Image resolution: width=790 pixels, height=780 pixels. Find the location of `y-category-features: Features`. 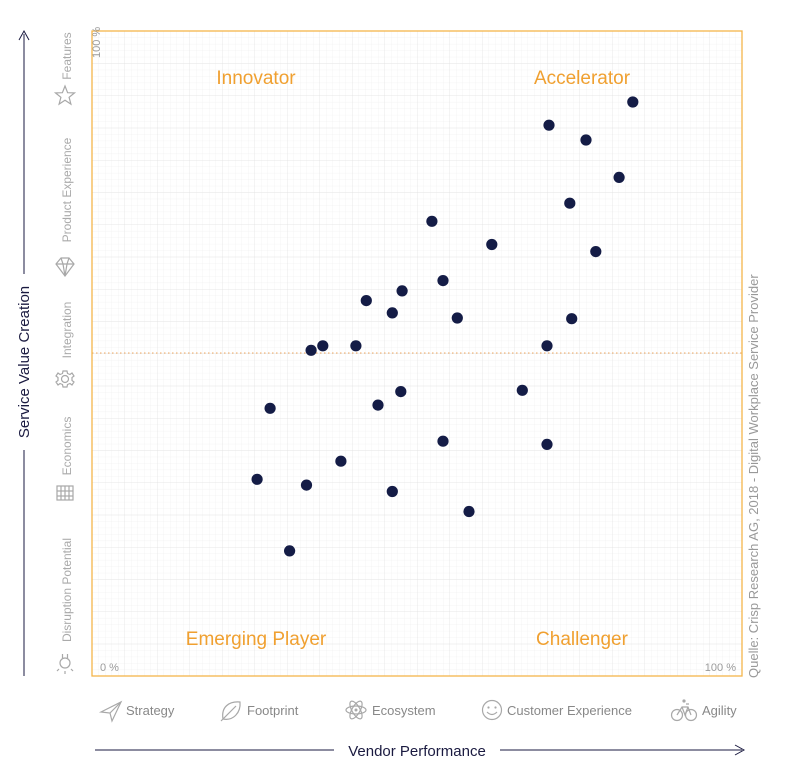

y-category-features: Features is located at coordinates (65, 69).